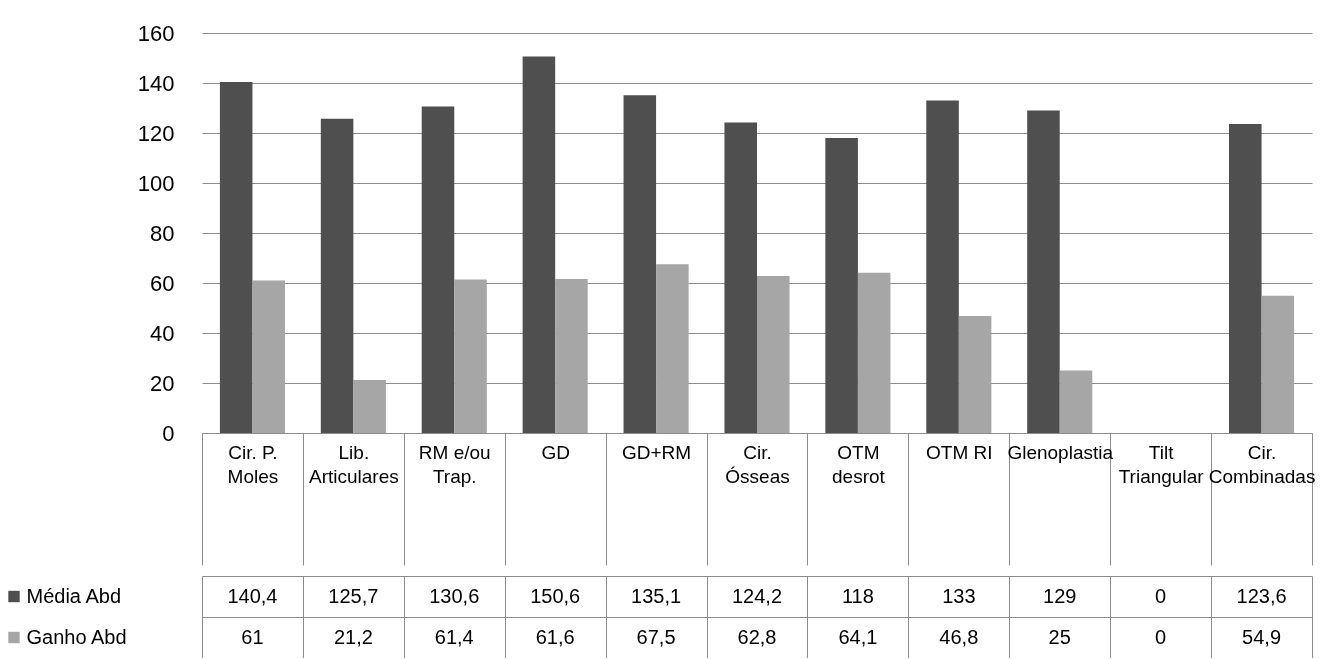  I want to click on y-tick-label: 20, so click(162, 383).